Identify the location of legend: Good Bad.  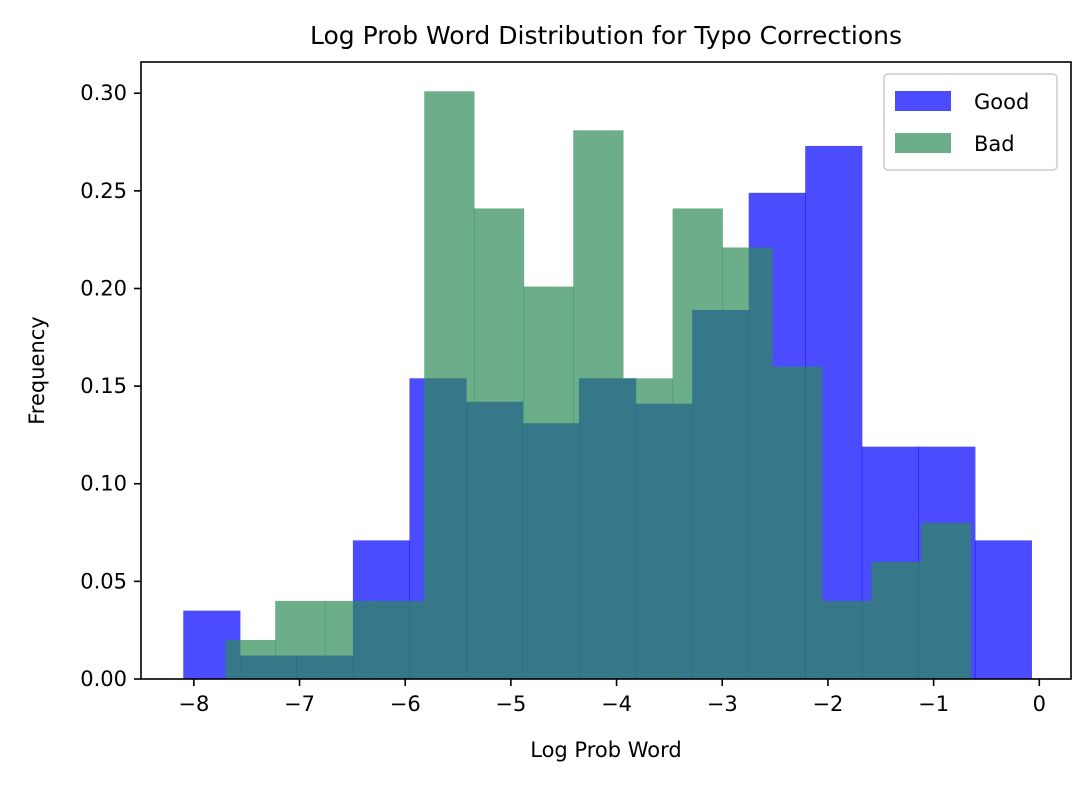
(970, 122).